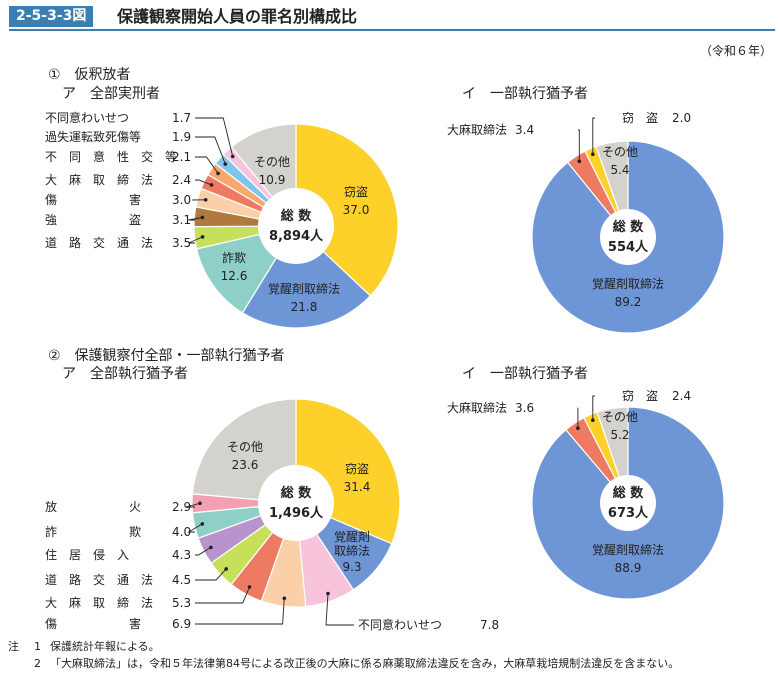 Image resolution: width=780 pixels, height=681 pixels. What do you see at coordinates (296, 513) in the screenshot?
I see `p2a-center-total: 1,496人` at bounding box center [296, 513].